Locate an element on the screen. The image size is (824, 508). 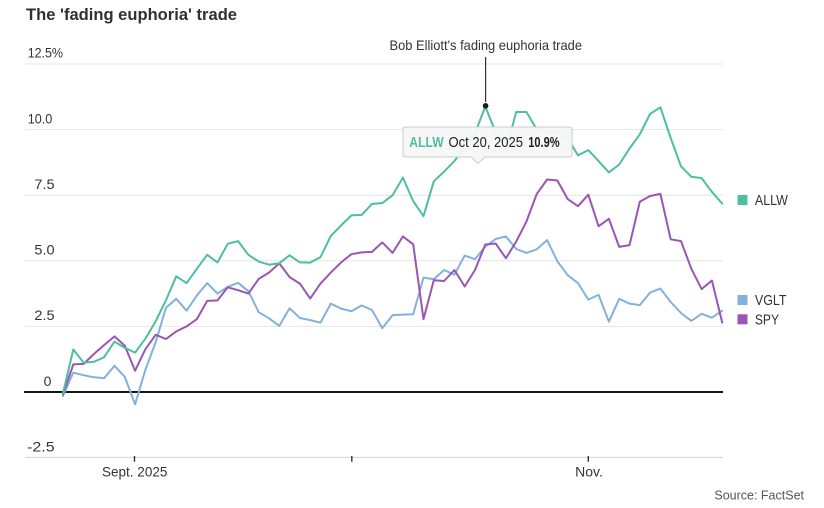
svg-text: 2.5 is located at coordinates (44, 315).